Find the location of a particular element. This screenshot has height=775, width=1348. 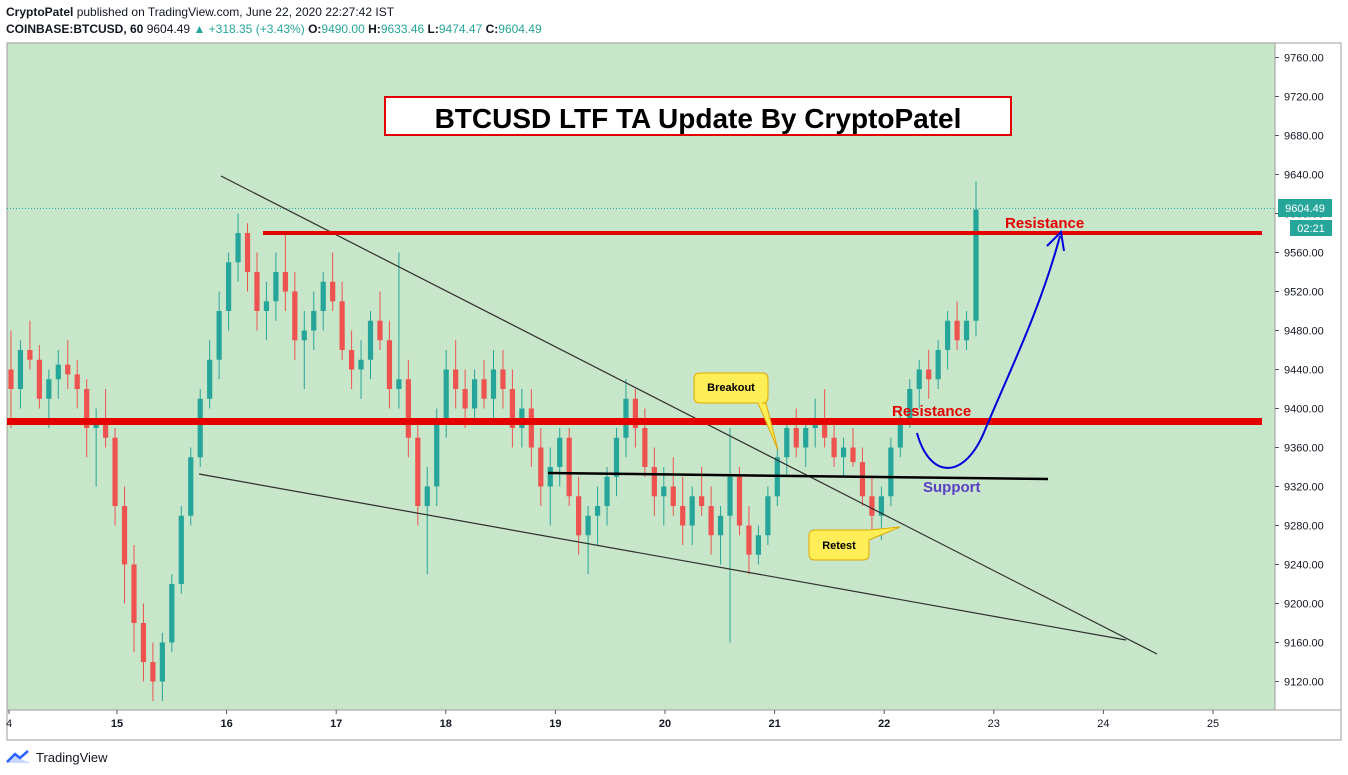

x-tick-label: 18 is located at coordinates (446, 724).